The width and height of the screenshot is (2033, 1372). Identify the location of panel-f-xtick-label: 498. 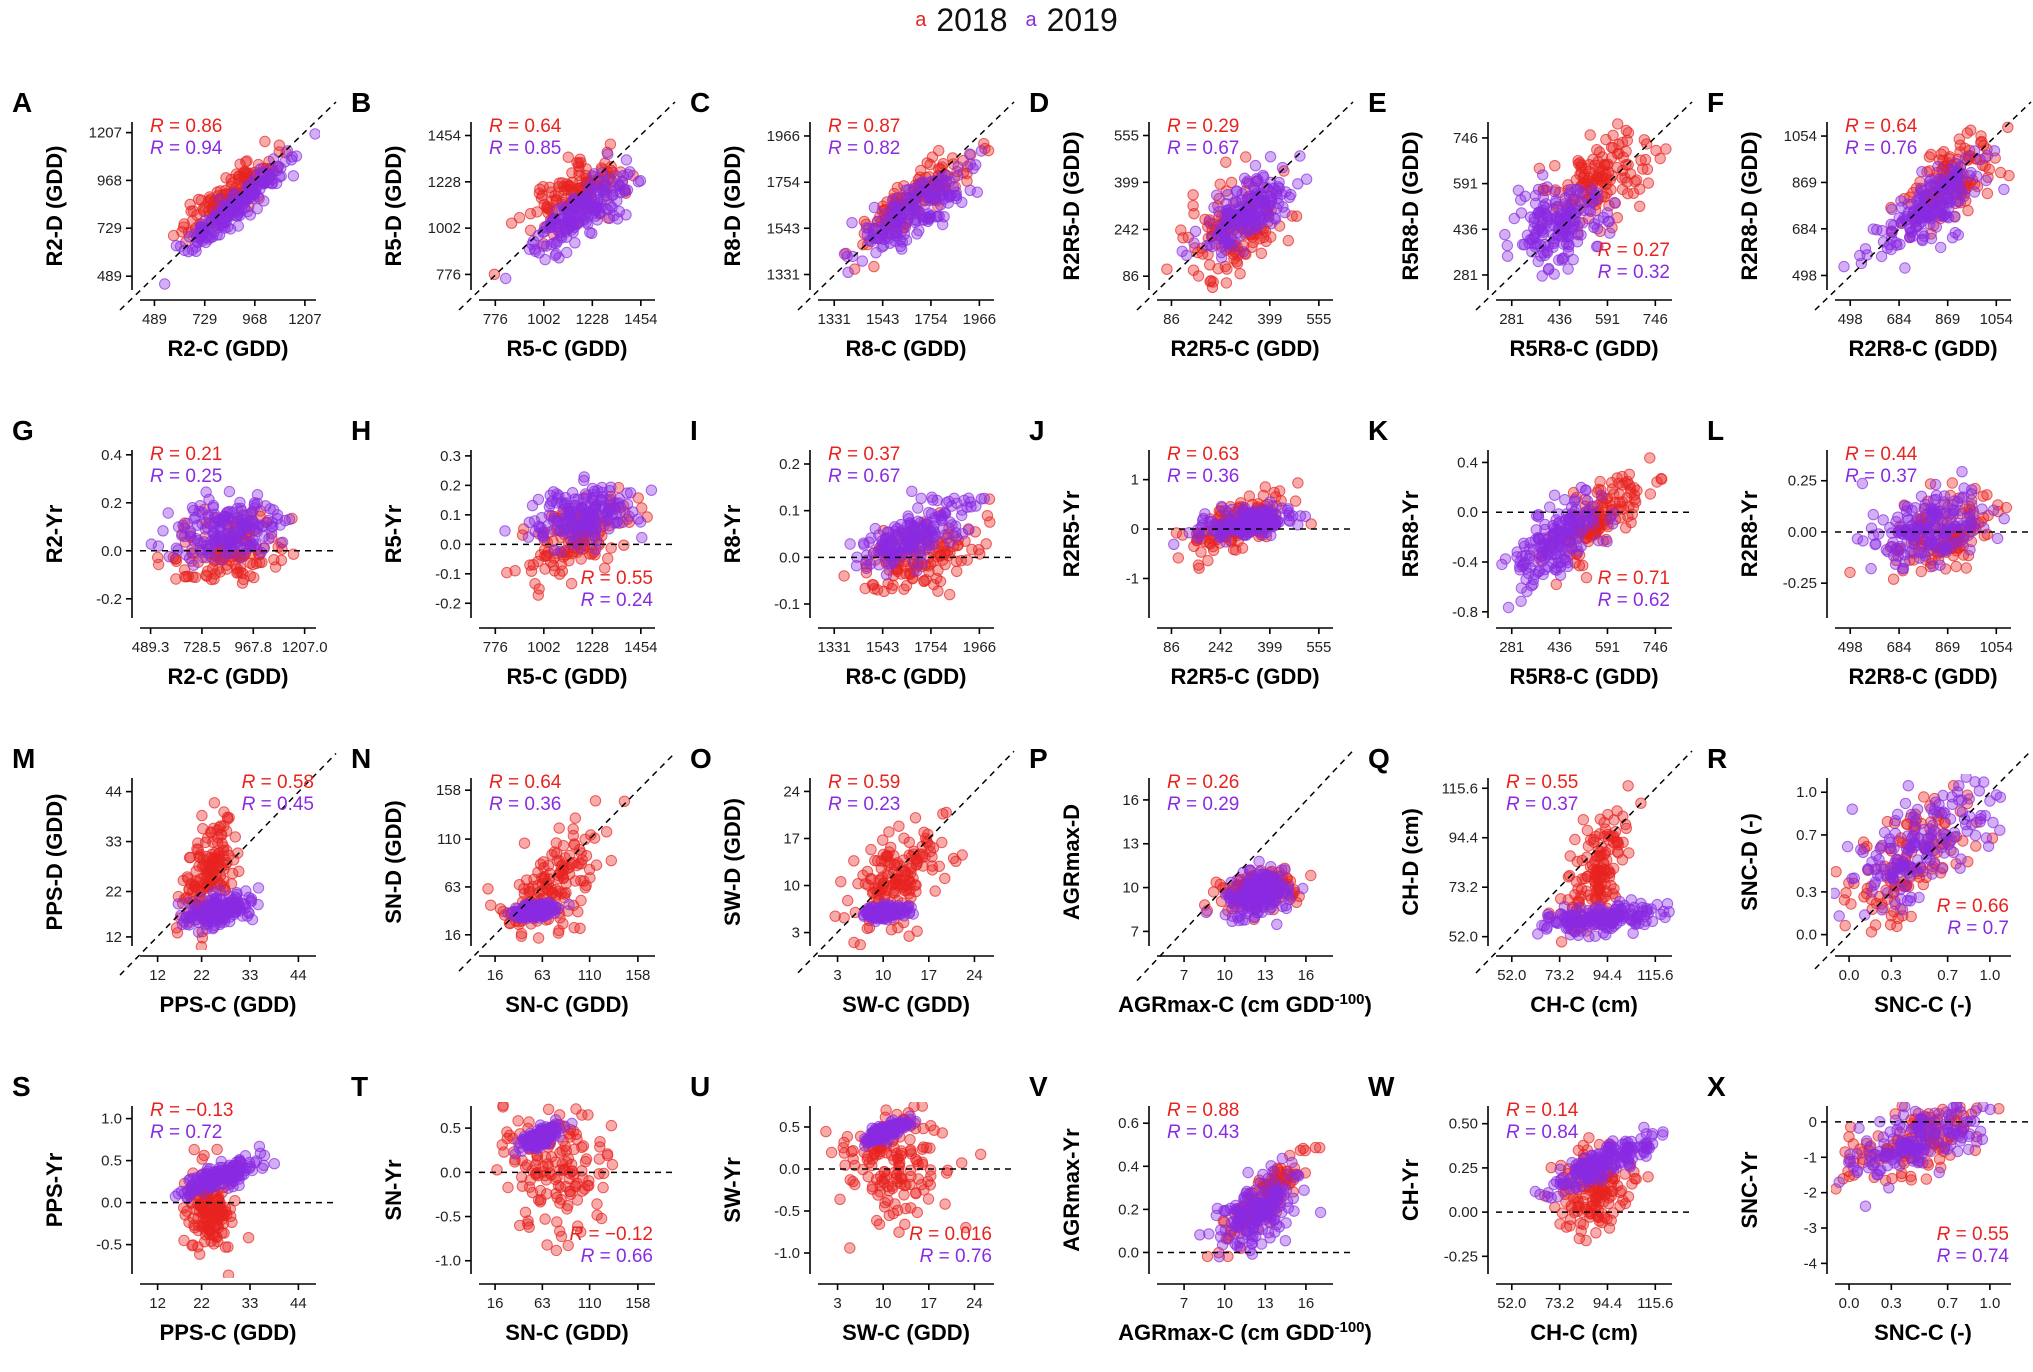
(1850, 319).